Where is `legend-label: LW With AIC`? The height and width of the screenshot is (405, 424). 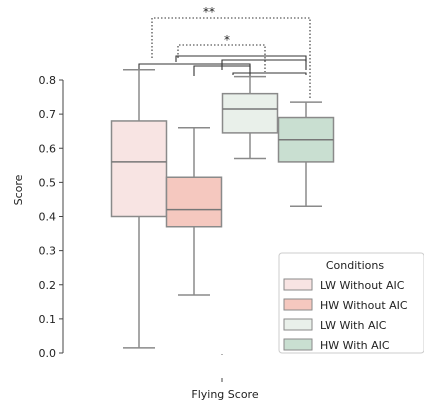
legend-label: LW With AIC is located at coordinates (353, 325).